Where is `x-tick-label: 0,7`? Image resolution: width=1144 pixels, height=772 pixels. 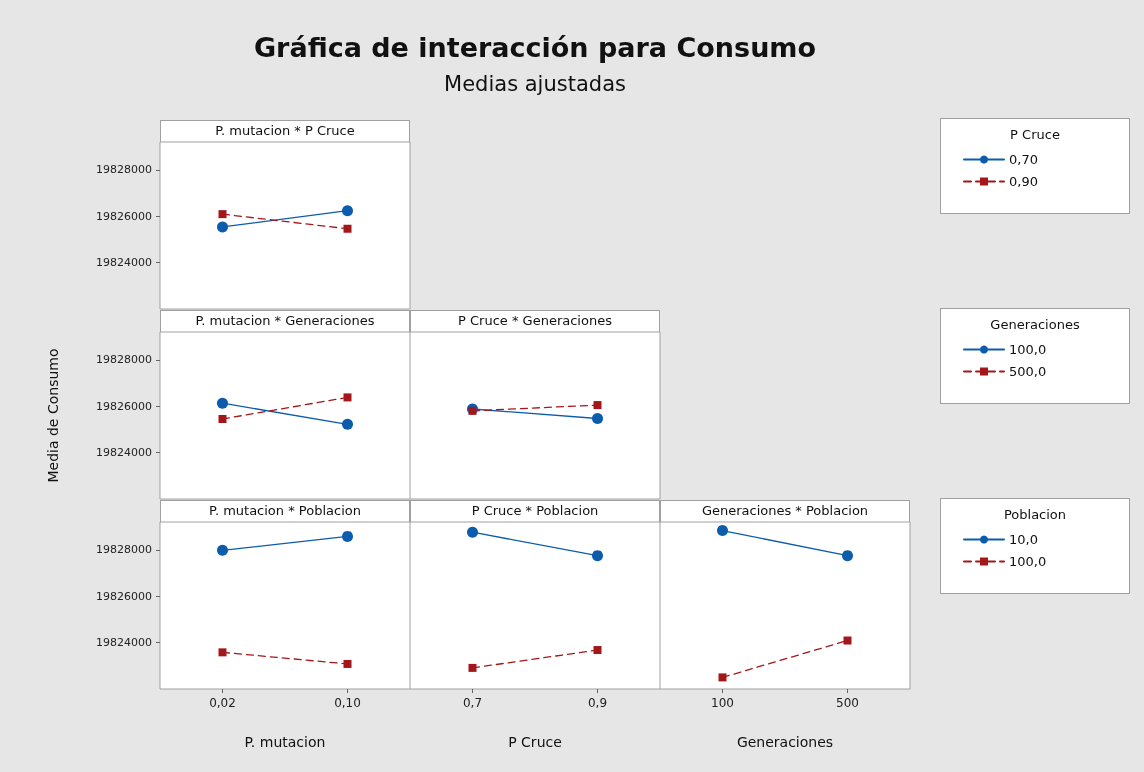
x-tick-label: 0,7 is located at coordinates (472, 703).